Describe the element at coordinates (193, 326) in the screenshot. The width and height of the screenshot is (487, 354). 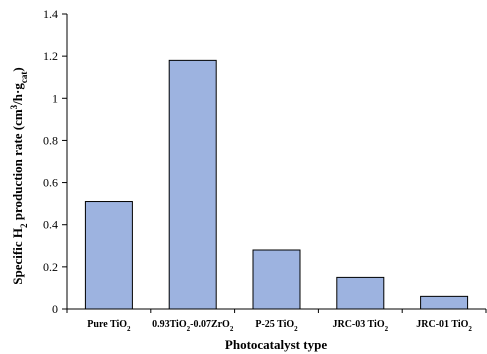
I see `x-tick-label: 0.93TiO2-0.07ZrO2` at that location.